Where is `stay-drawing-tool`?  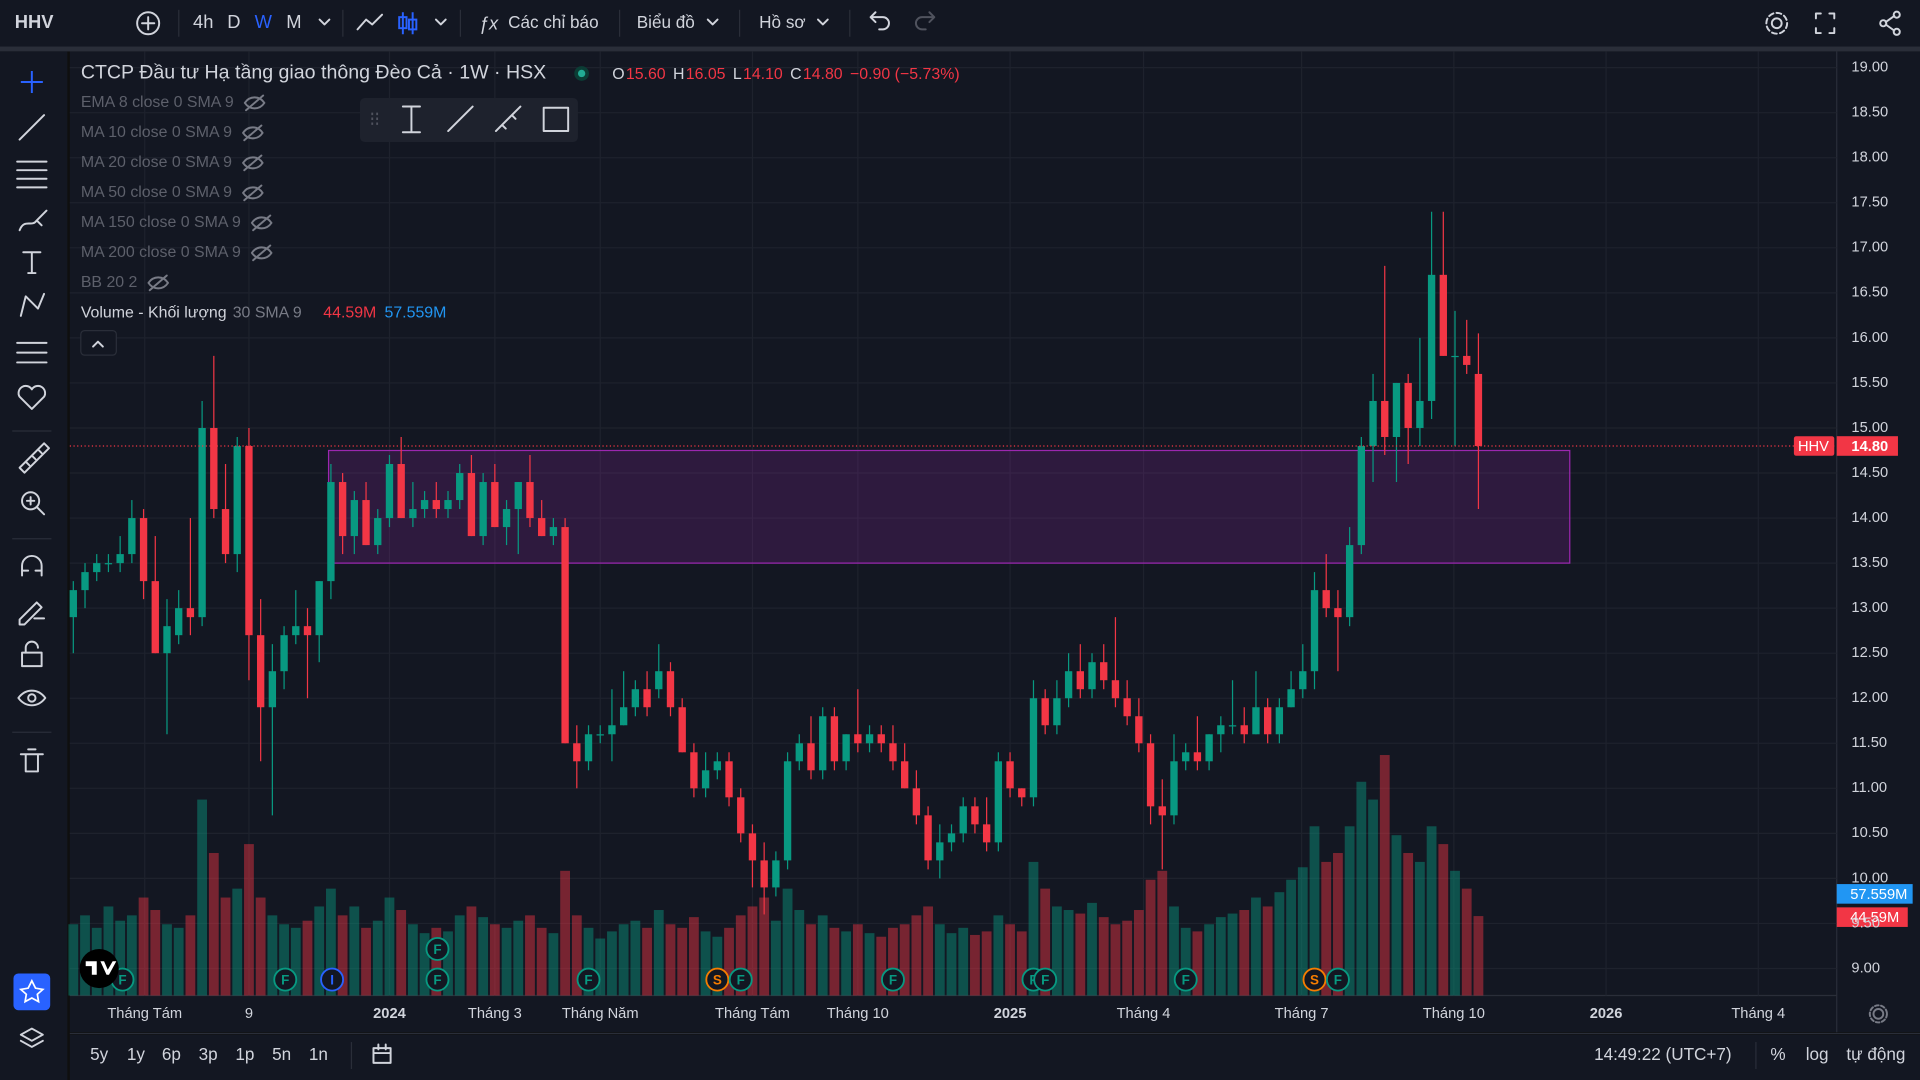
stay-drawing-tool is located at coordinates (32, 613).